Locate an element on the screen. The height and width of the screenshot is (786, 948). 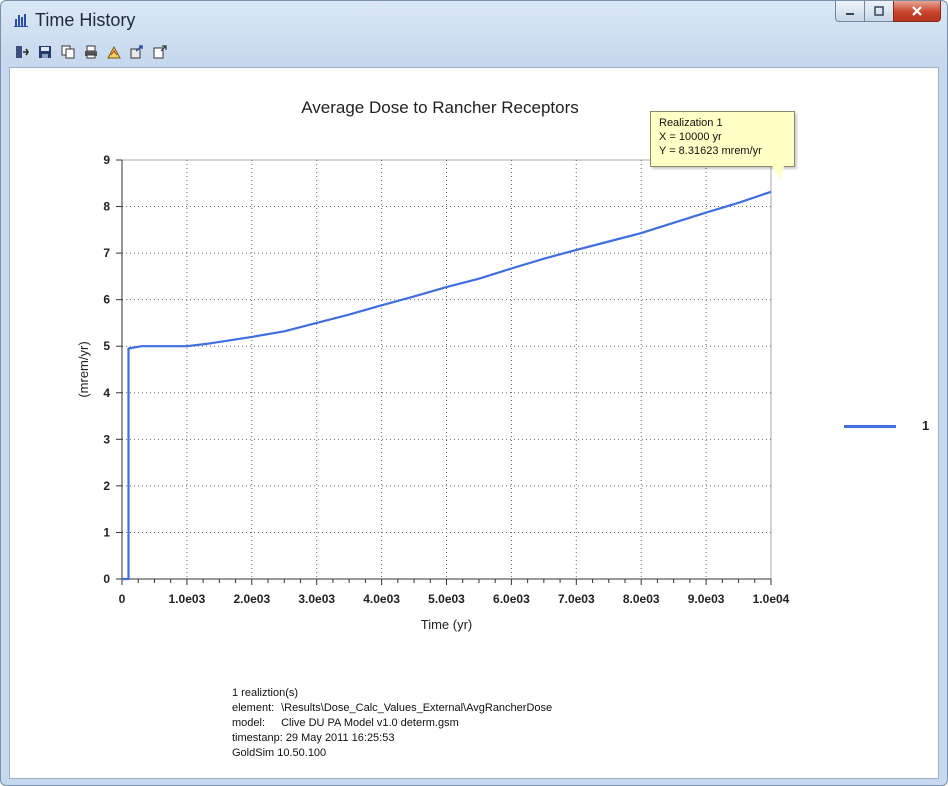
maximize-icon is located at coordinates (879, 11).